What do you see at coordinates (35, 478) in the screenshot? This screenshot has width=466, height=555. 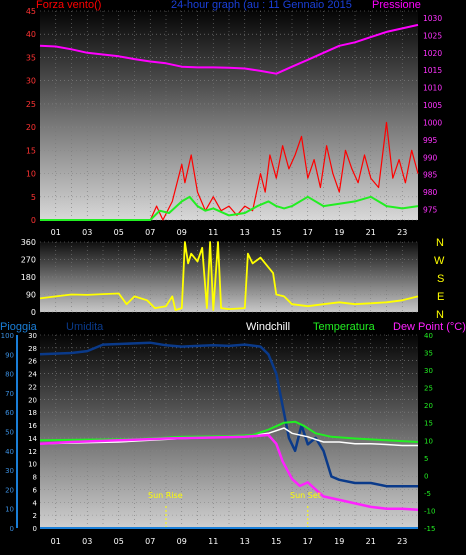 I see `y-tick-humidity: 8` at bounding box center [35, 478].